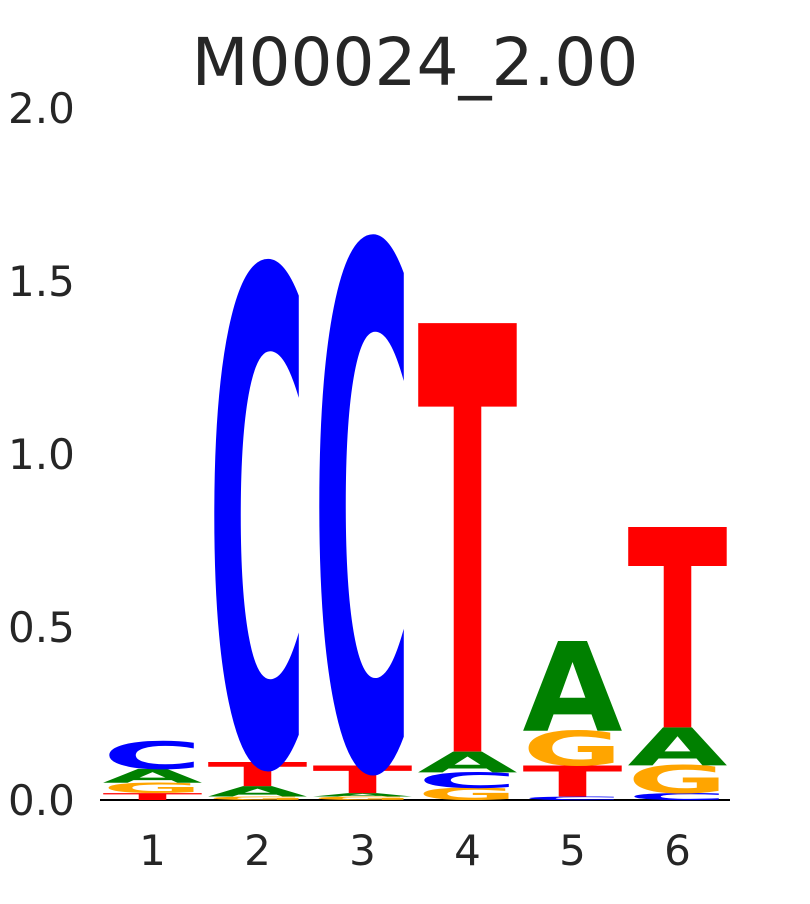 The image size is (810, 904). Describe the element at coordinates (362, 850) in the screenshot. I see `x-tick-label: 3` at that location.